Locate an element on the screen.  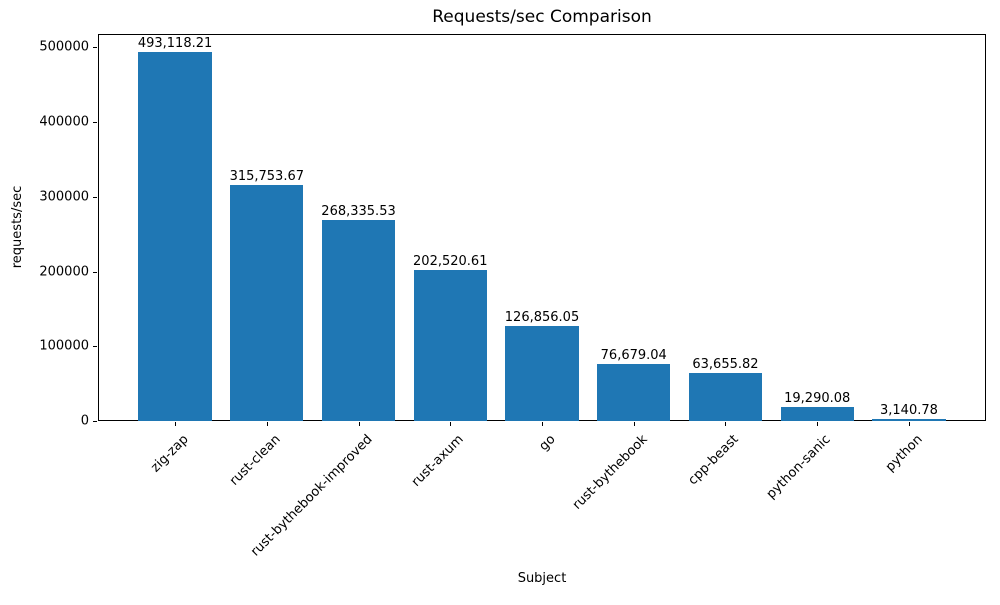
chart-title: Requests/sec Comparison is located at coordinates (542, 17).